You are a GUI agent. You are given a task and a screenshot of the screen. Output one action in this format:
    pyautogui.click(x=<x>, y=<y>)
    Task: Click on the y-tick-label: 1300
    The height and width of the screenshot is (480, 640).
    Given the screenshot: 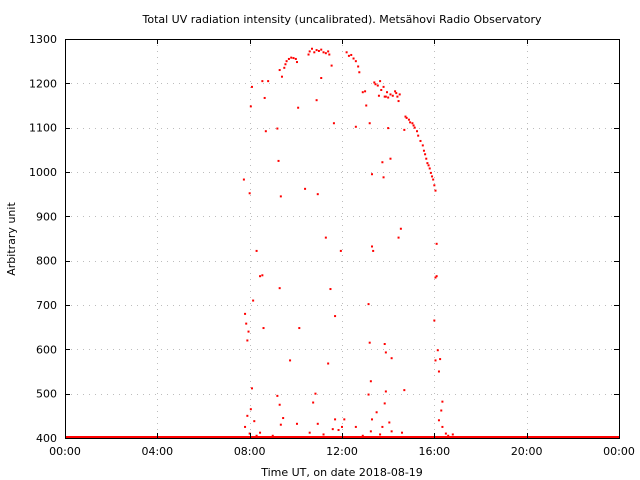 What is the action you would take?
    pyautogui.click(x=43, y=39)
    